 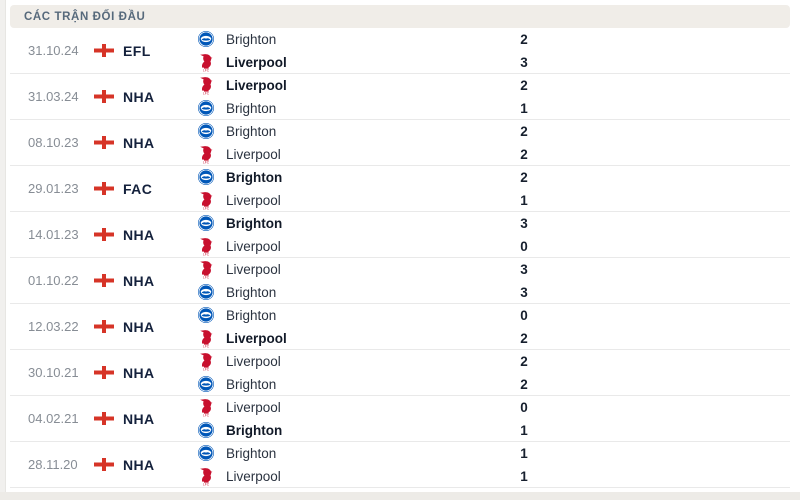 I want to click on match-row: 31.10.24 EFL Brighton 2 LFC, so click(x=400, y=51).